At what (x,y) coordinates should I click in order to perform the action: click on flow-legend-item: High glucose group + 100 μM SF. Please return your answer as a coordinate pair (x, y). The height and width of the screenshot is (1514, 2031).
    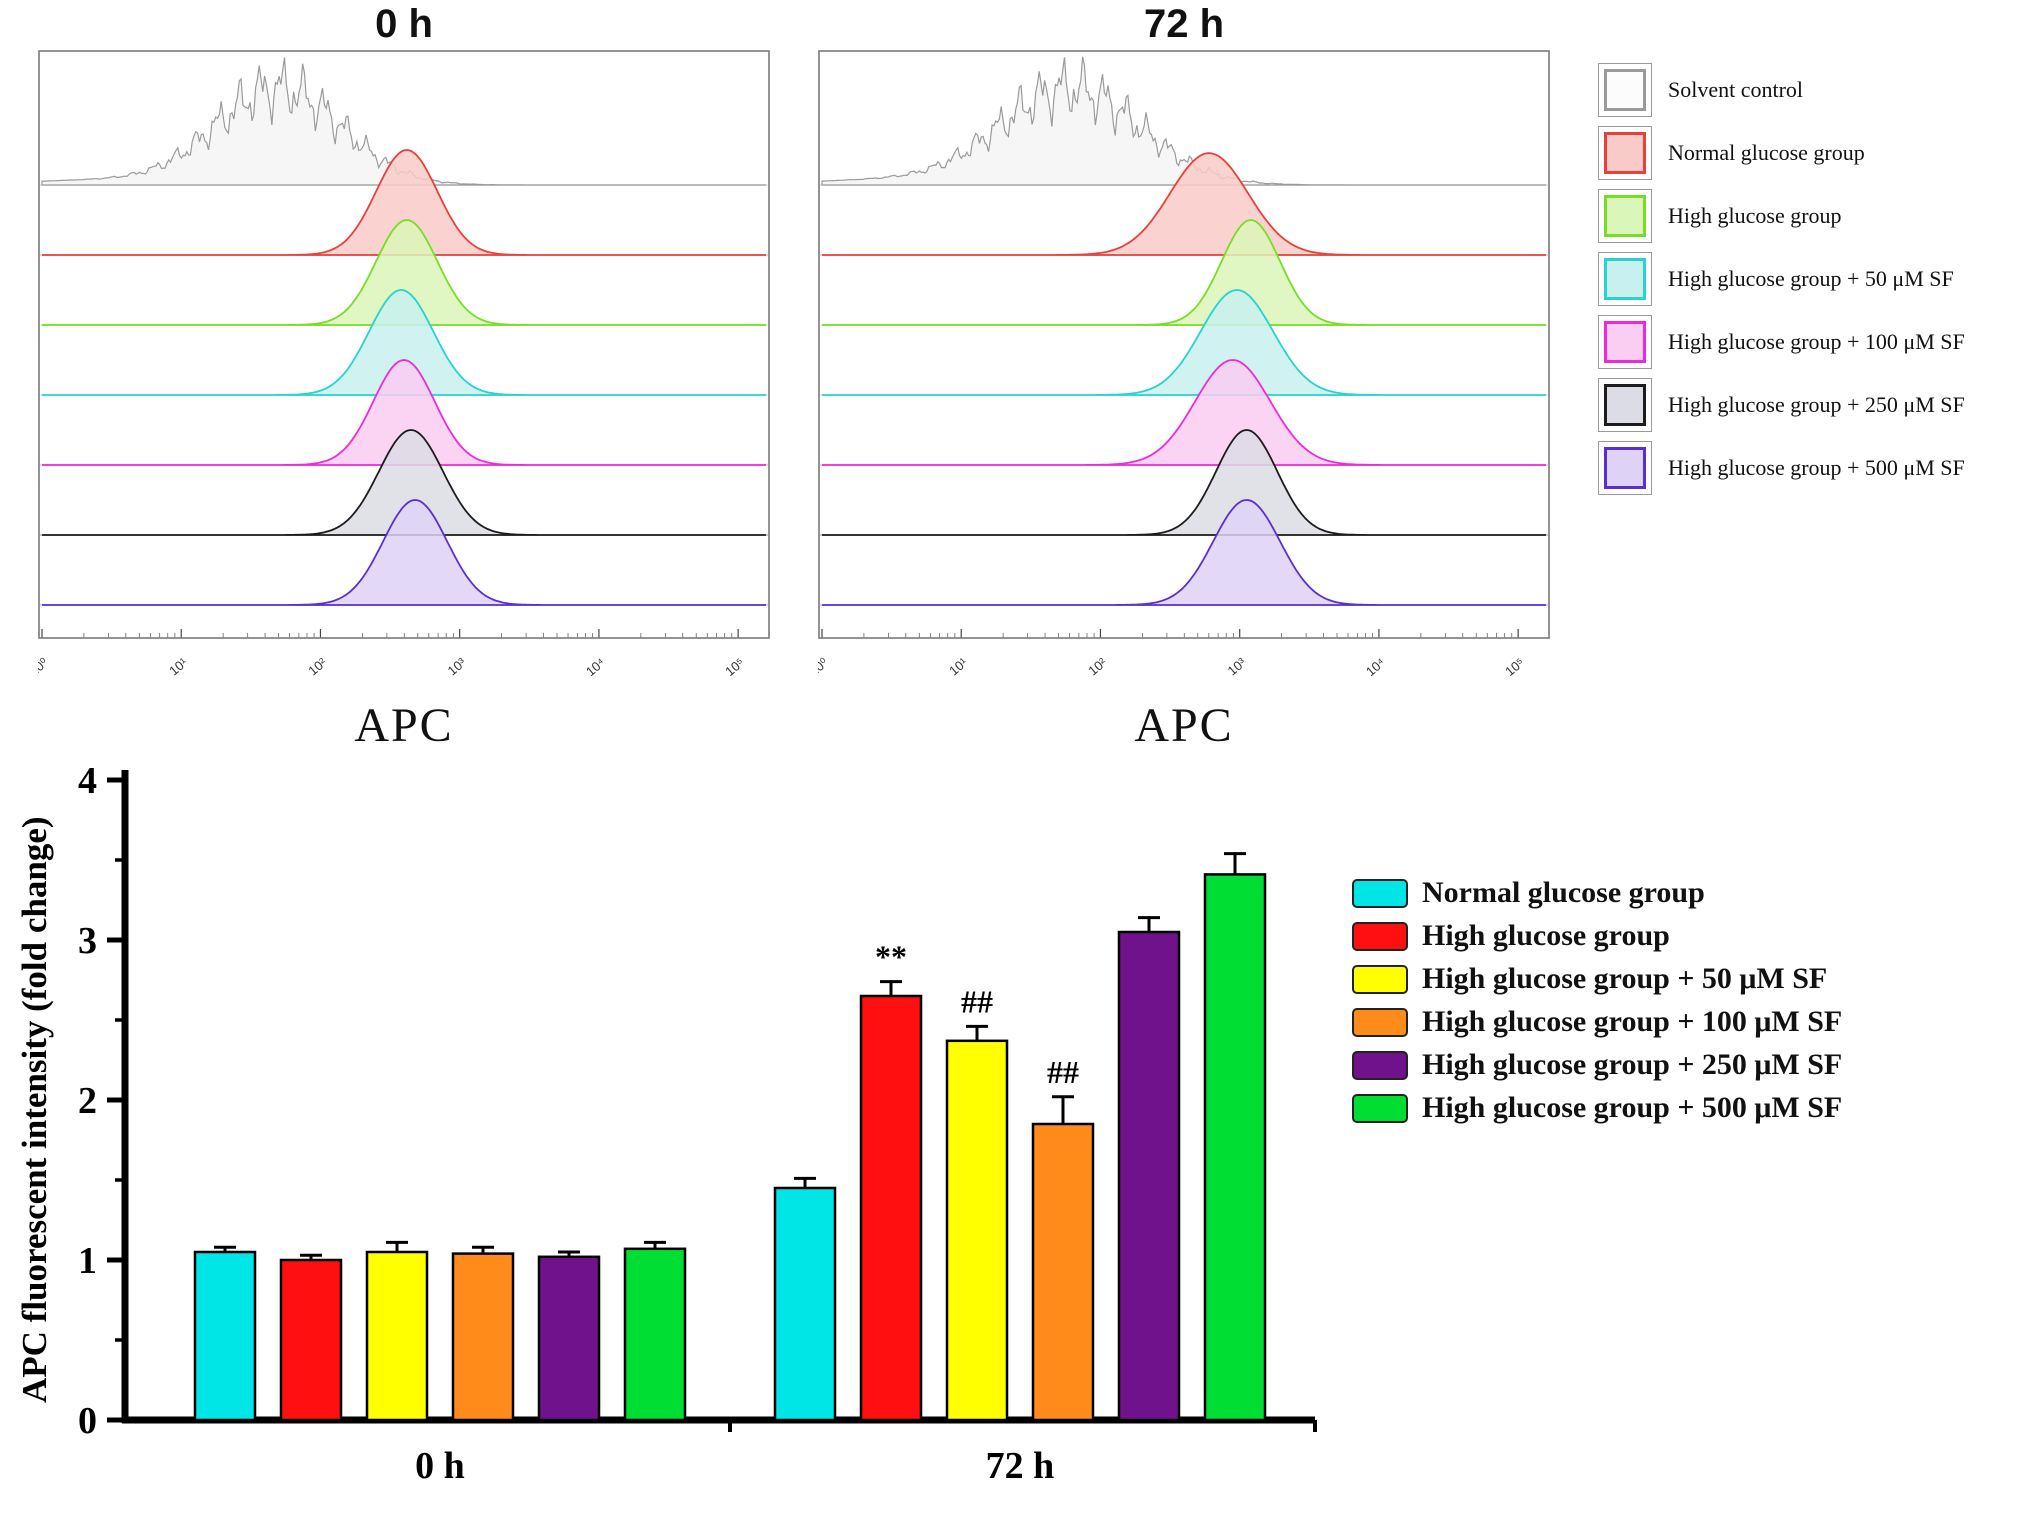
    Looking at the image, I should click on (1784, 341).